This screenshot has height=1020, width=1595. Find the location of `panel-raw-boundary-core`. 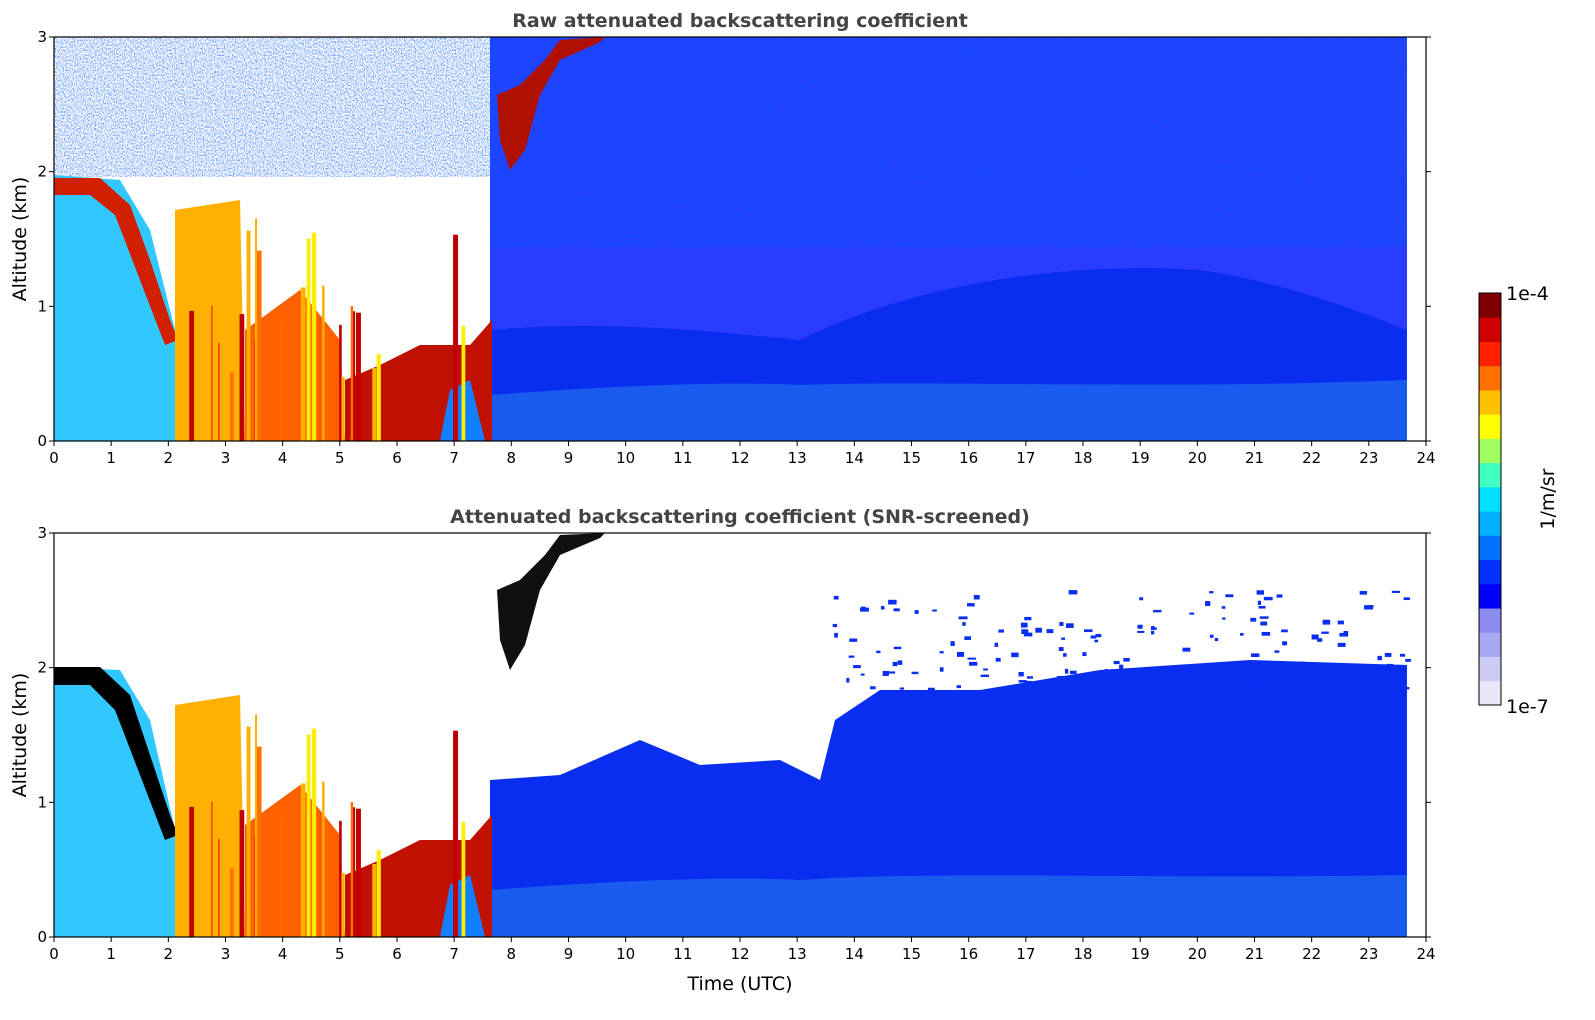

panel-raw-boundary-core is located at coordinates (948, 410).